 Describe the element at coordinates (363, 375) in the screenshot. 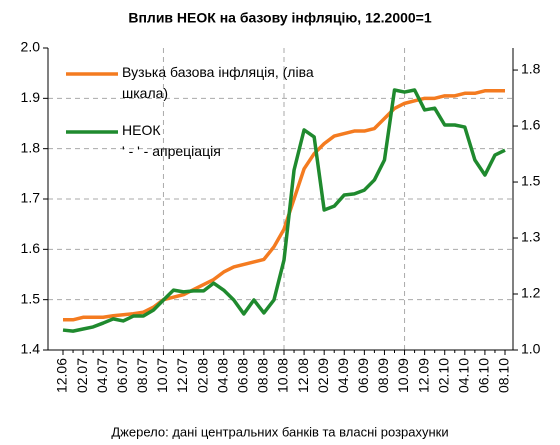

I see `x-tick-label: 06.09` at that location.